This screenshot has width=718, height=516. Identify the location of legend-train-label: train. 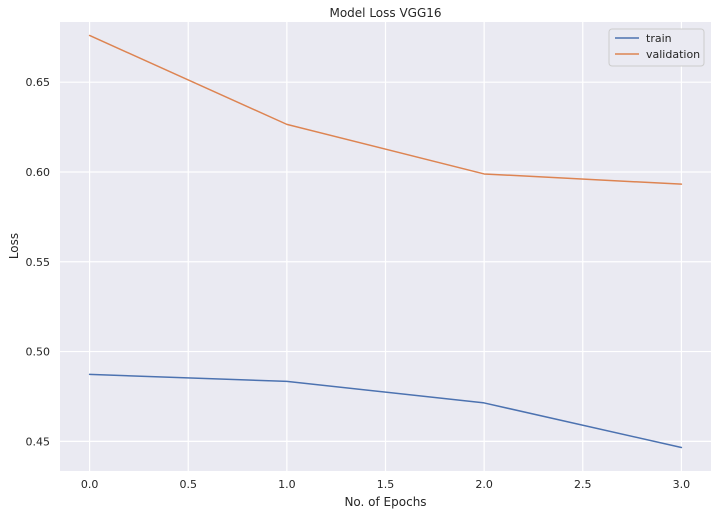
(659, 38).